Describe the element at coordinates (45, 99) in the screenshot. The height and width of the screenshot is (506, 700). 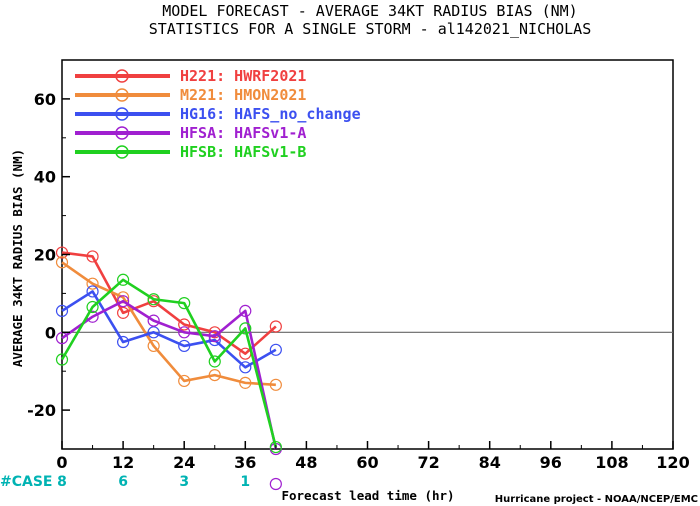
I see `y-tick-label: 60` at that location.